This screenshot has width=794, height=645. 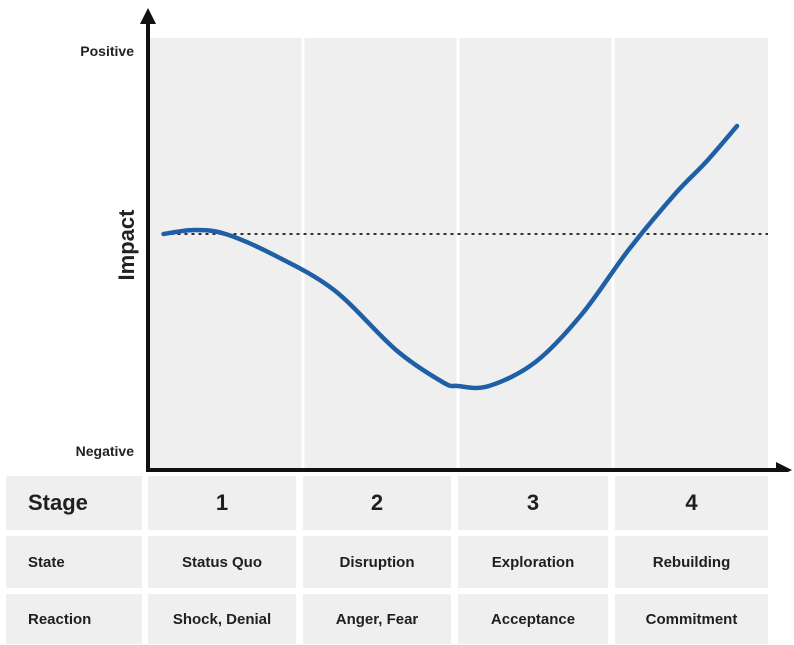 I want to click on state-label: State, so click(x=74, y=562).